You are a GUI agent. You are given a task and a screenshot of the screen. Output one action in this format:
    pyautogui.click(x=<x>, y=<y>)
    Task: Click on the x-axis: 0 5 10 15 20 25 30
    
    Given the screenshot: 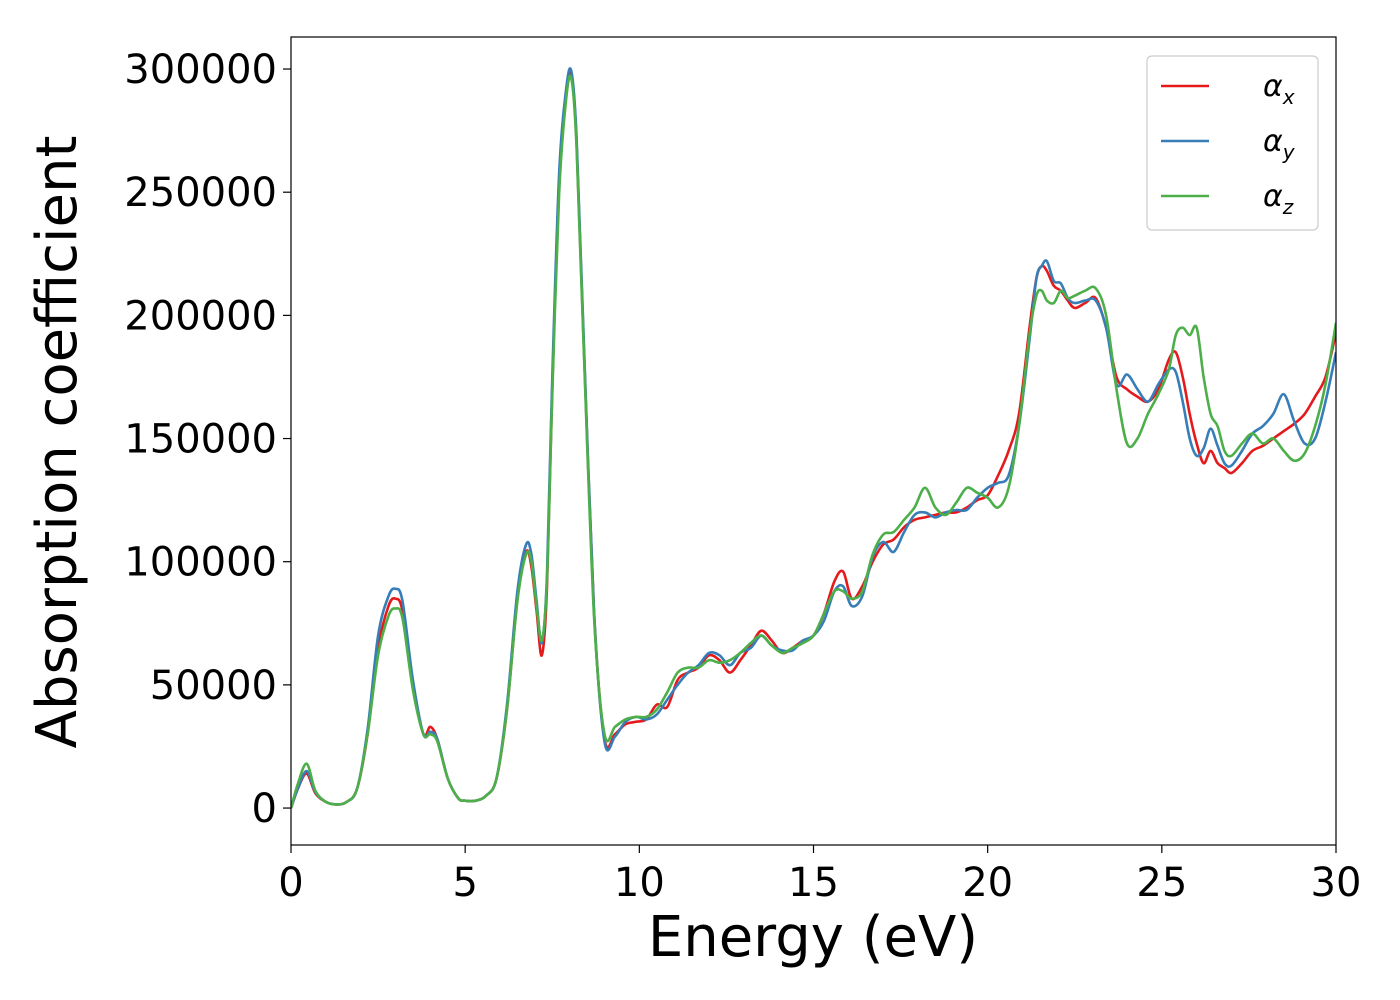 What is the action you would take?
    pyautogui.click(x=819, y=875)
    